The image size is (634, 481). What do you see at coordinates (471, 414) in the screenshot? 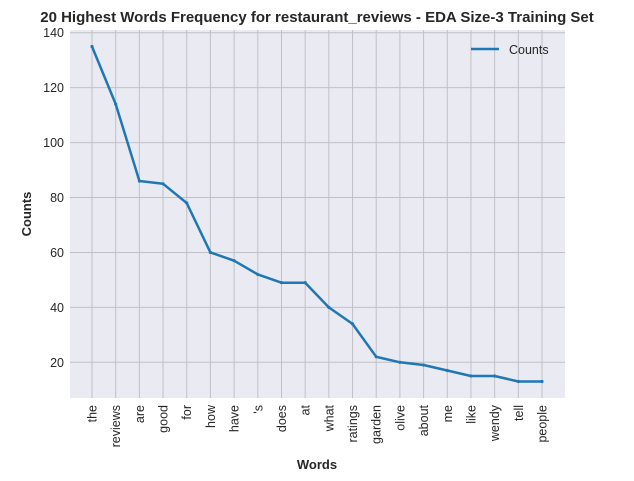
I see `x-tick-label: like` at bounding box center [471, 414].